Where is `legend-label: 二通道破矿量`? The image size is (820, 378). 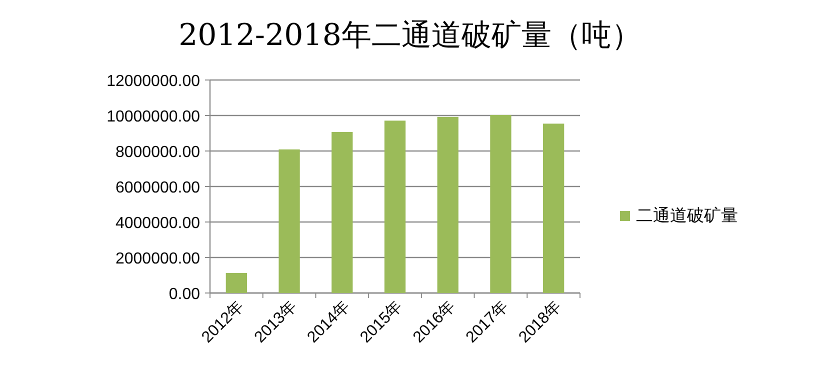
legend-label: 二通道破矿量 is located at coordinates (687, 215).